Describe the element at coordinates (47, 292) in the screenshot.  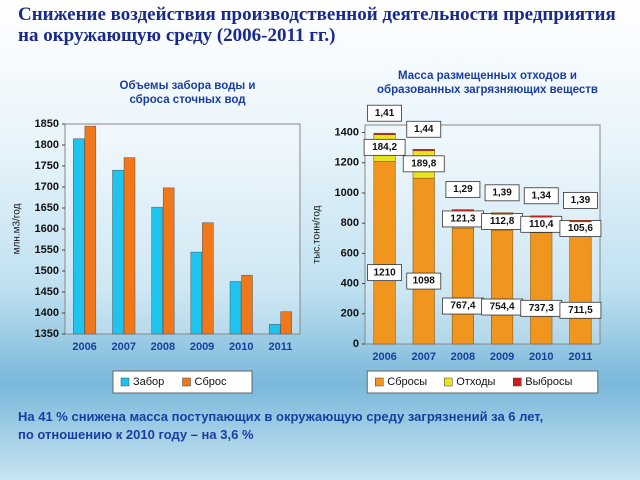
I see `y-tick-label: 1450` at that location.